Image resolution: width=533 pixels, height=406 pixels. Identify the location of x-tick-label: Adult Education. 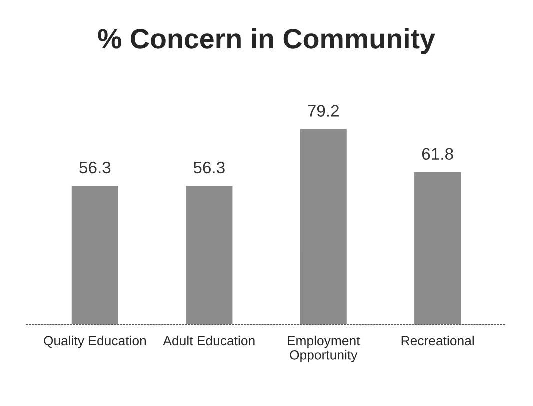
(209, 341).